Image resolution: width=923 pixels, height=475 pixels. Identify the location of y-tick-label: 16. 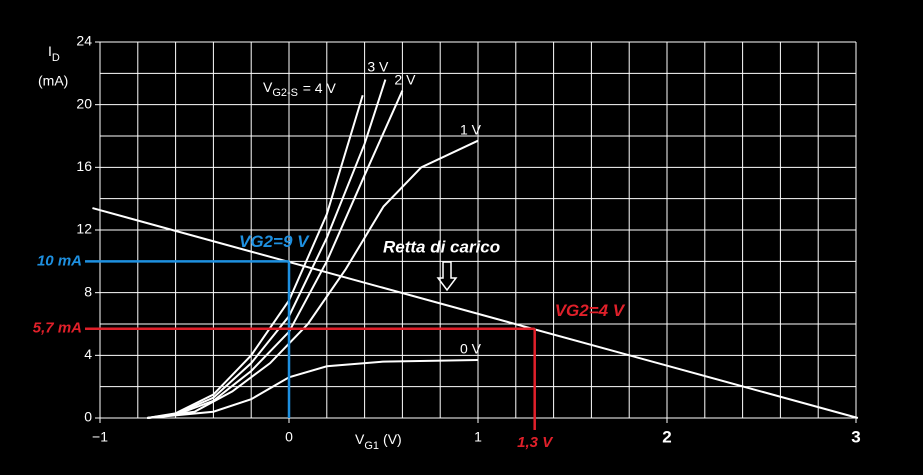
(84, 166).